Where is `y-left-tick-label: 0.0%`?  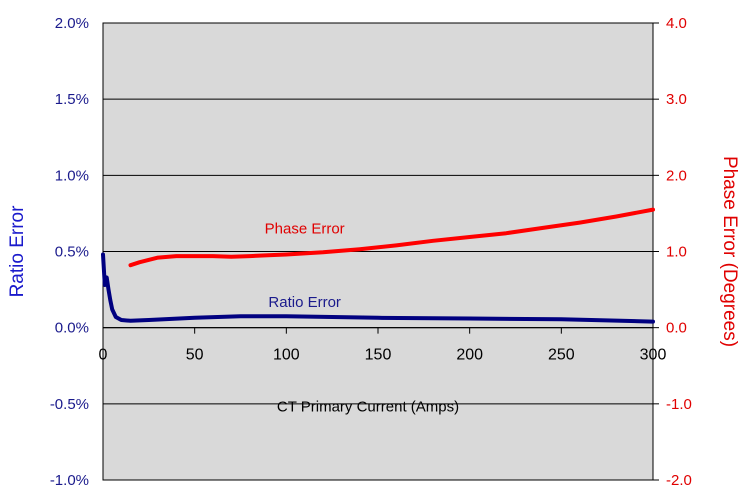 y-left-tick-label: 0.0% is located at coordinates (72, 328).